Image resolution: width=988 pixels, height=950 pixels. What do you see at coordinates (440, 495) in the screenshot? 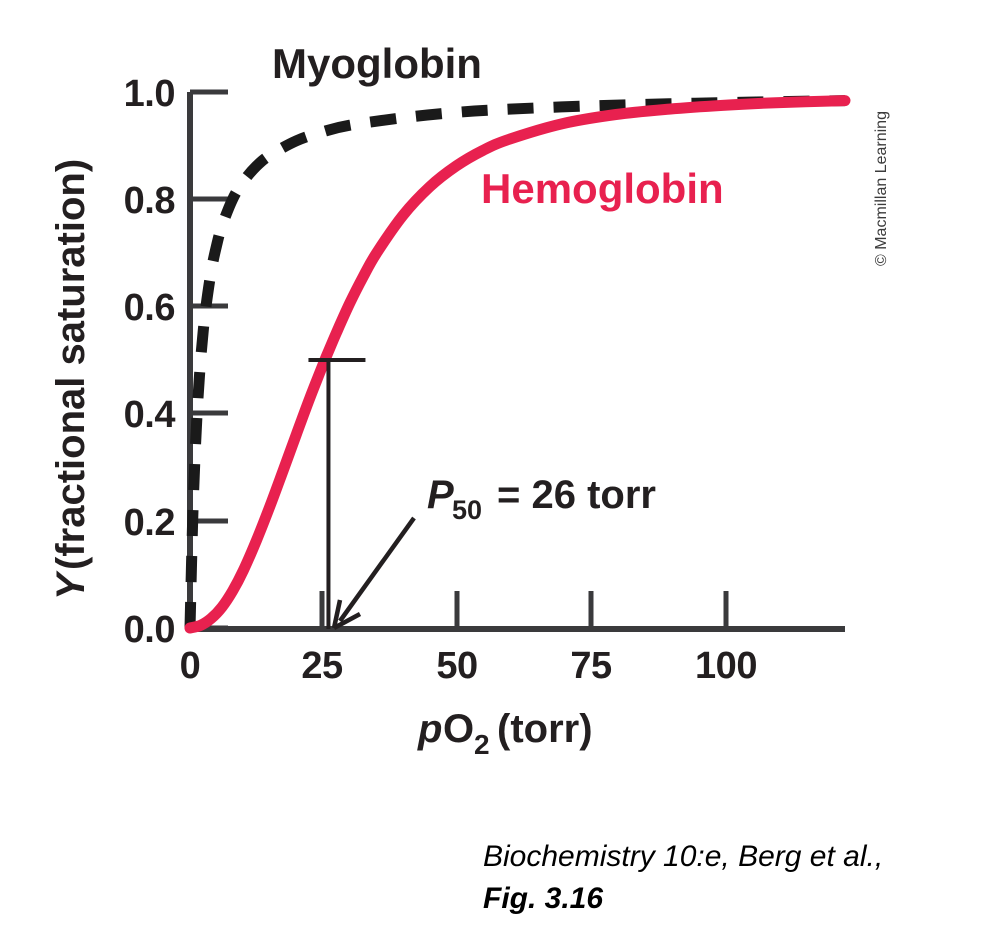
I see `p50-label-p: P` at bounding box center [440, 495].